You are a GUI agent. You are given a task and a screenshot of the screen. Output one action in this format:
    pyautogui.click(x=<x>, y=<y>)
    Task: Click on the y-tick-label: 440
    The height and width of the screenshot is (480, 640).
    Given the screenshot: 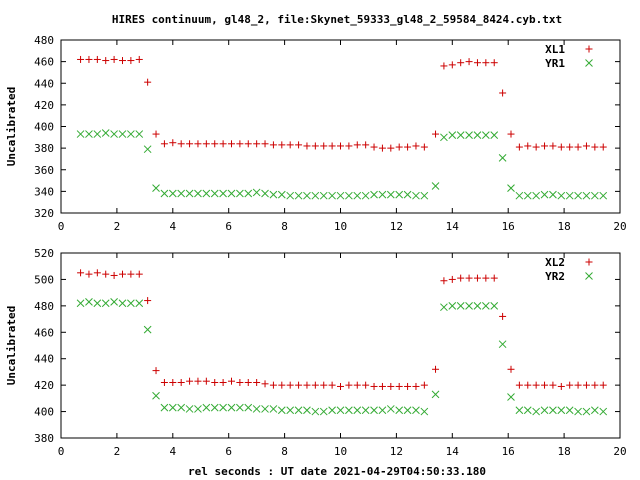 What is the action you would take?
    pyautogui.click(x=44, y=83)
    